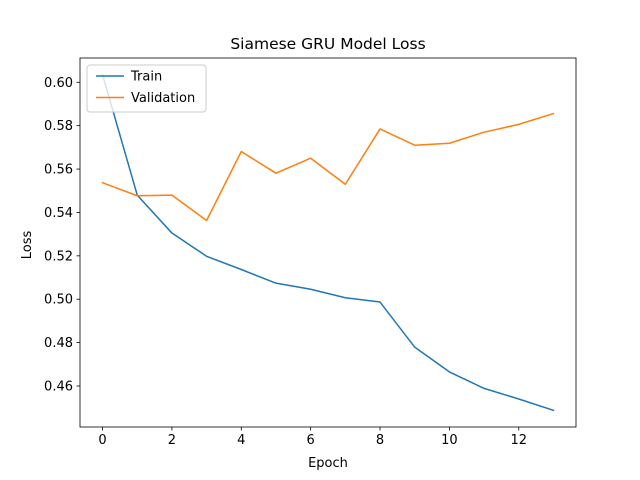 Image resolution: width=640 pixels, height=480 pixels. Describe the element at coordinates (58, 300) in the screenshot. I see `y-tick-label: 0.50` at that location.